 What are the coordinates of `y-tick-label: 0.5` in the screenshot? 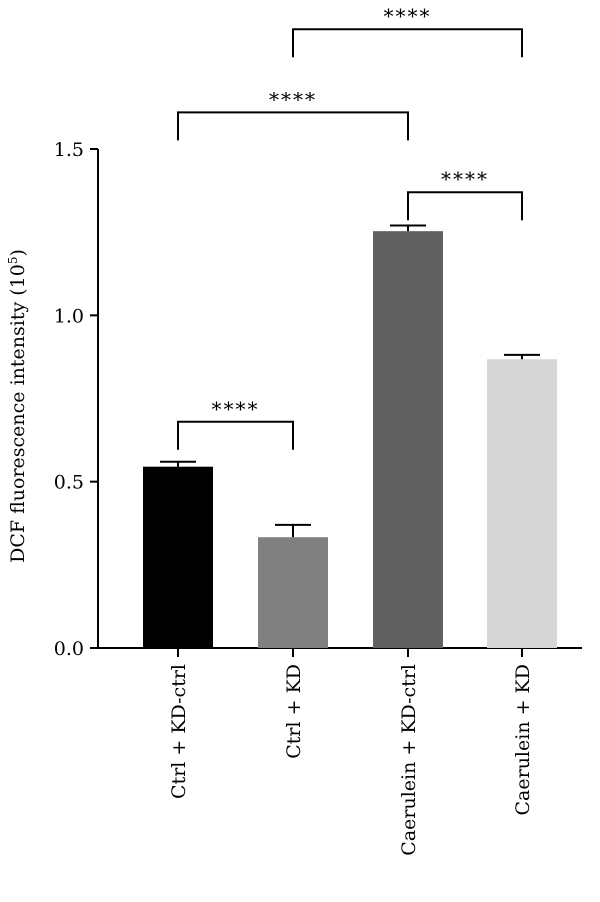 It's located at (69, 483).